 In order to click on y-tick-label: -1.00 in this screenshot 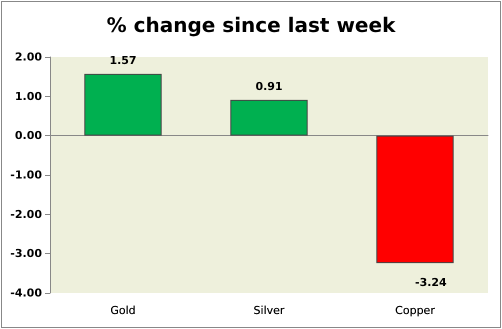, I will do `click(26, 175)`.